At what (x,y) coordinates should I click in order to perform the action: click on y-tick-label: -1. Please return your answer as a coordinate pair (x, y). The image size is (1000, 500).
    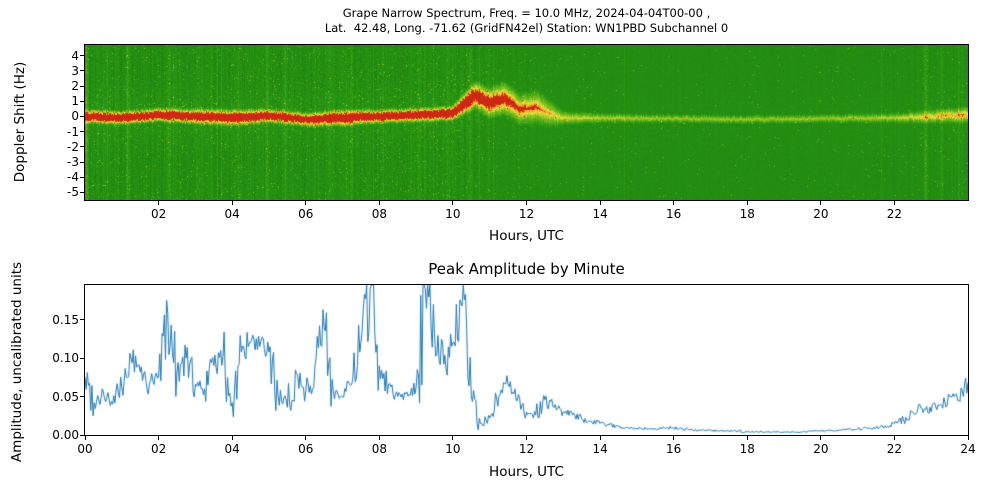
    Looking at the image, I should click on (73, 131).